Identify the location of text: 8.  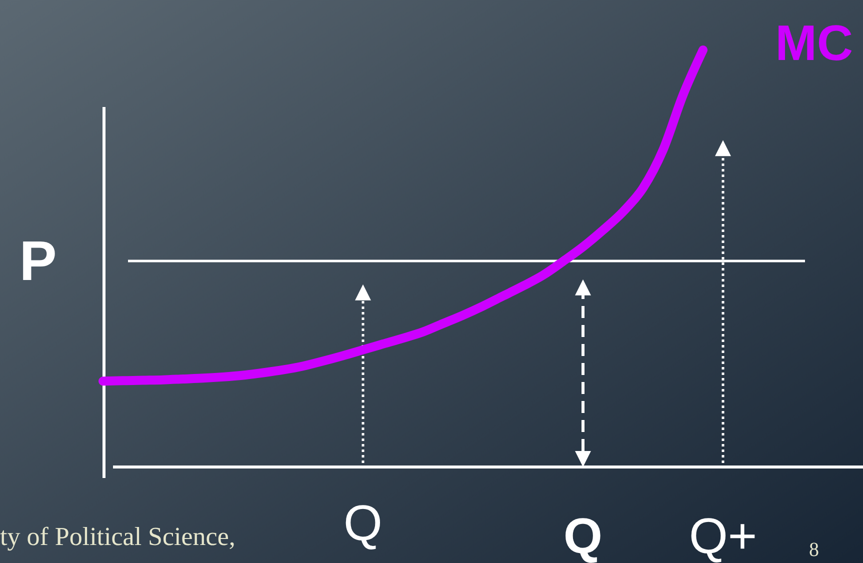
(814, 550).